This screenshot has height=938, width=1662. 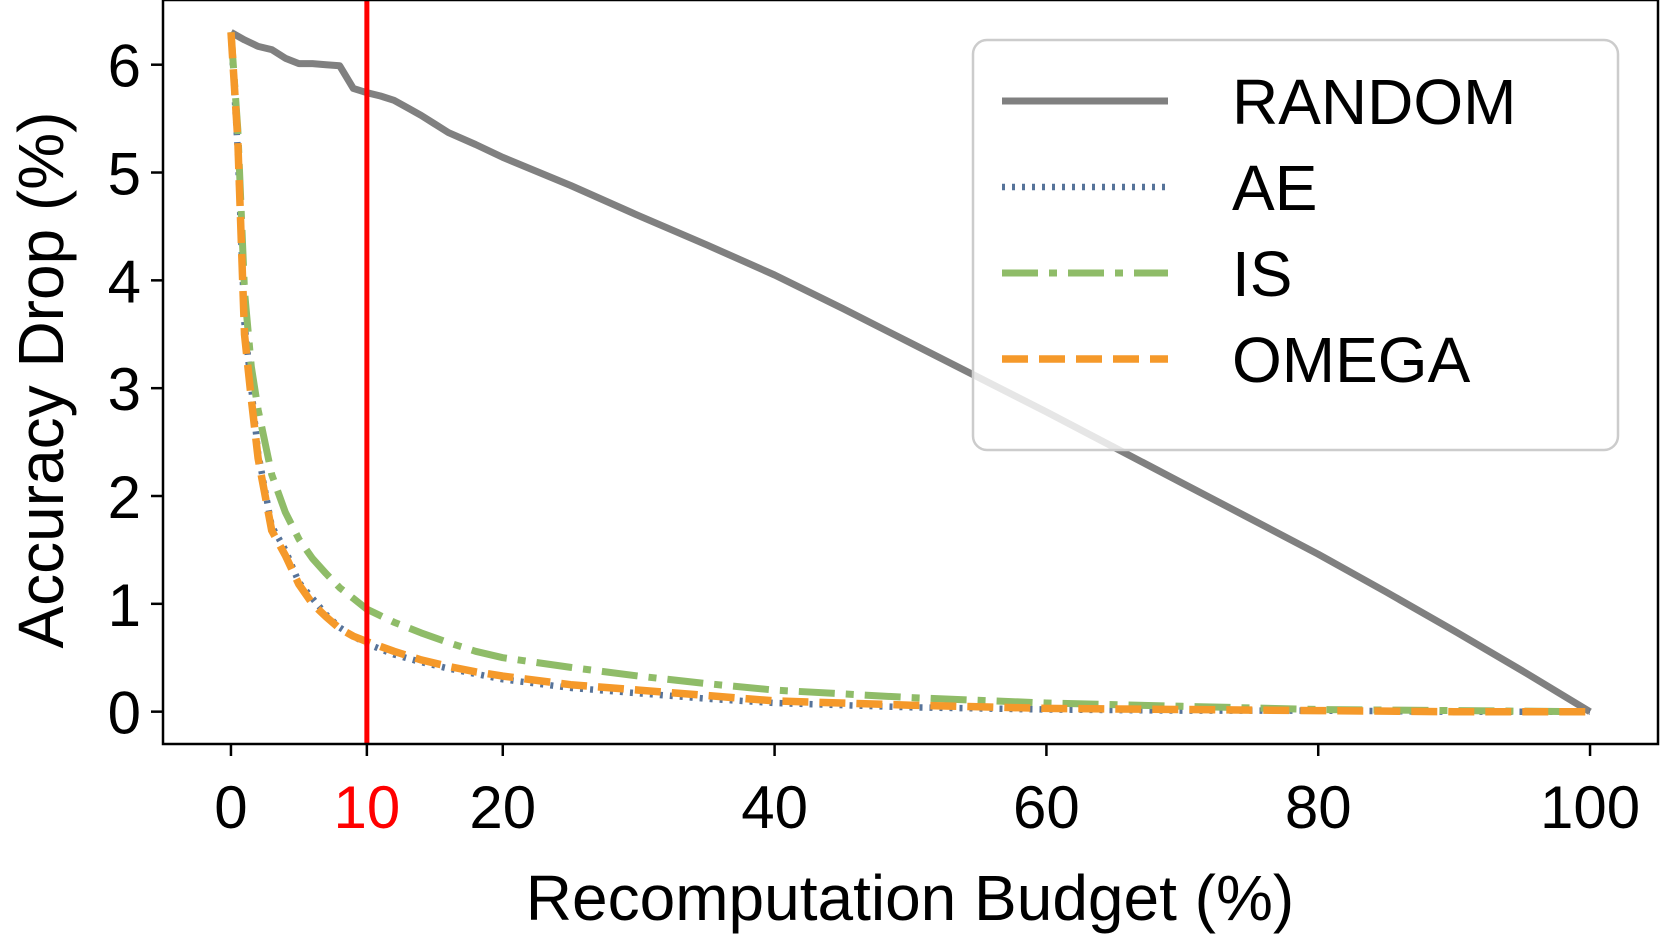 What do you see at coordinates (1046, 807) in the screenshot?
I see `x-tick-label: 60` at bounding box center [1046, 807].